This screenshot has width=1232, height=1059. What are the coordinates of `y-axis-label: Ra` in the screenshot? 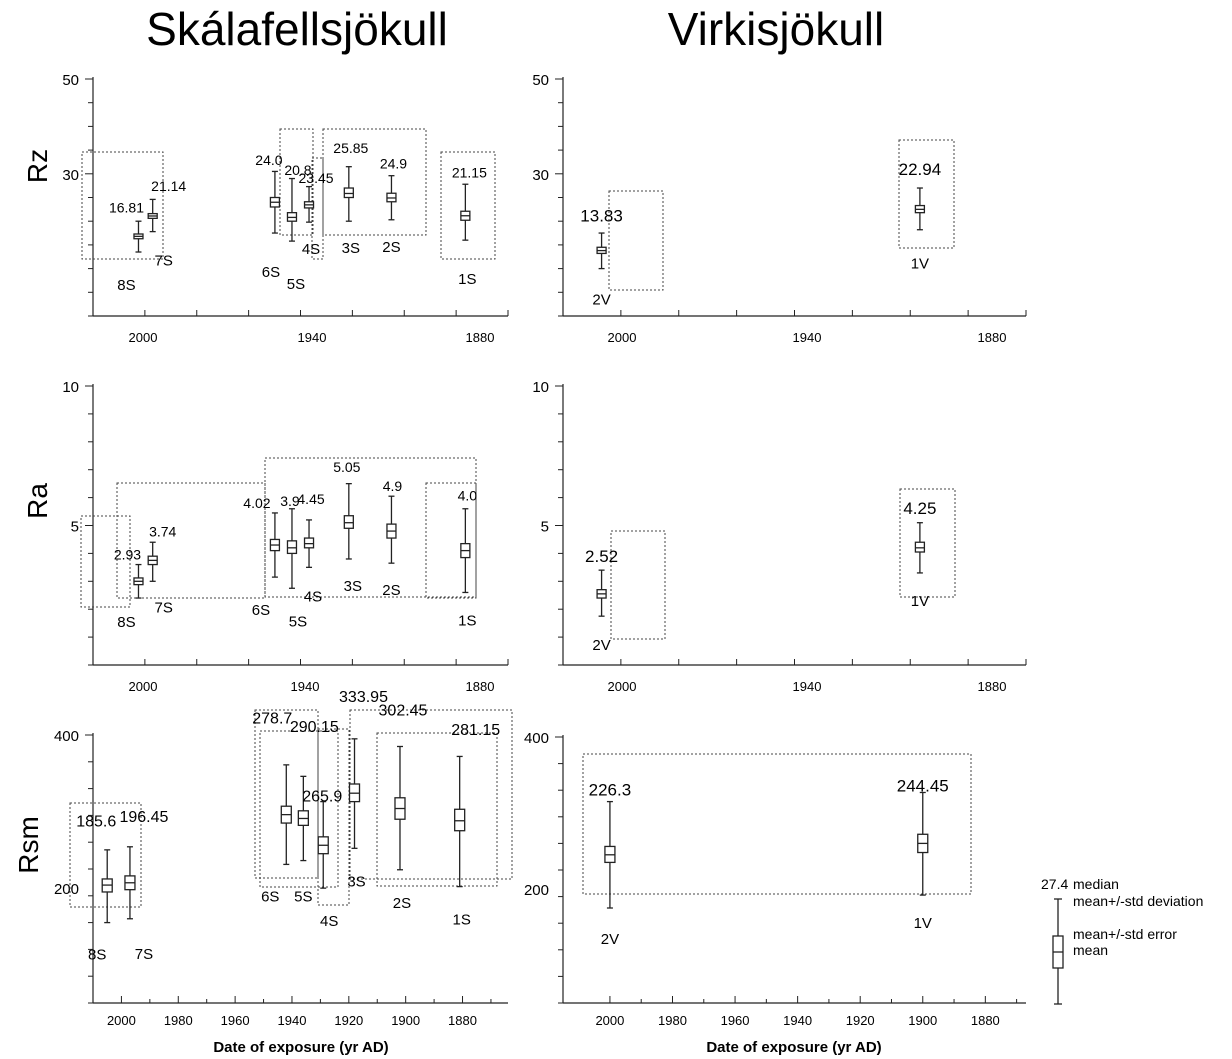 It's located at (37, 501).